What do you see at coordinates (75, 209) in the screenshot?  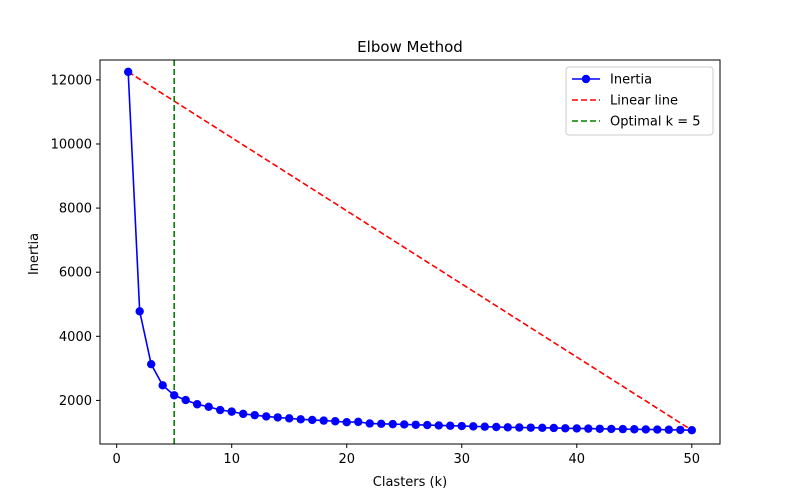 I see `y-tick-label: 8000` at bounding box center [75, 209].